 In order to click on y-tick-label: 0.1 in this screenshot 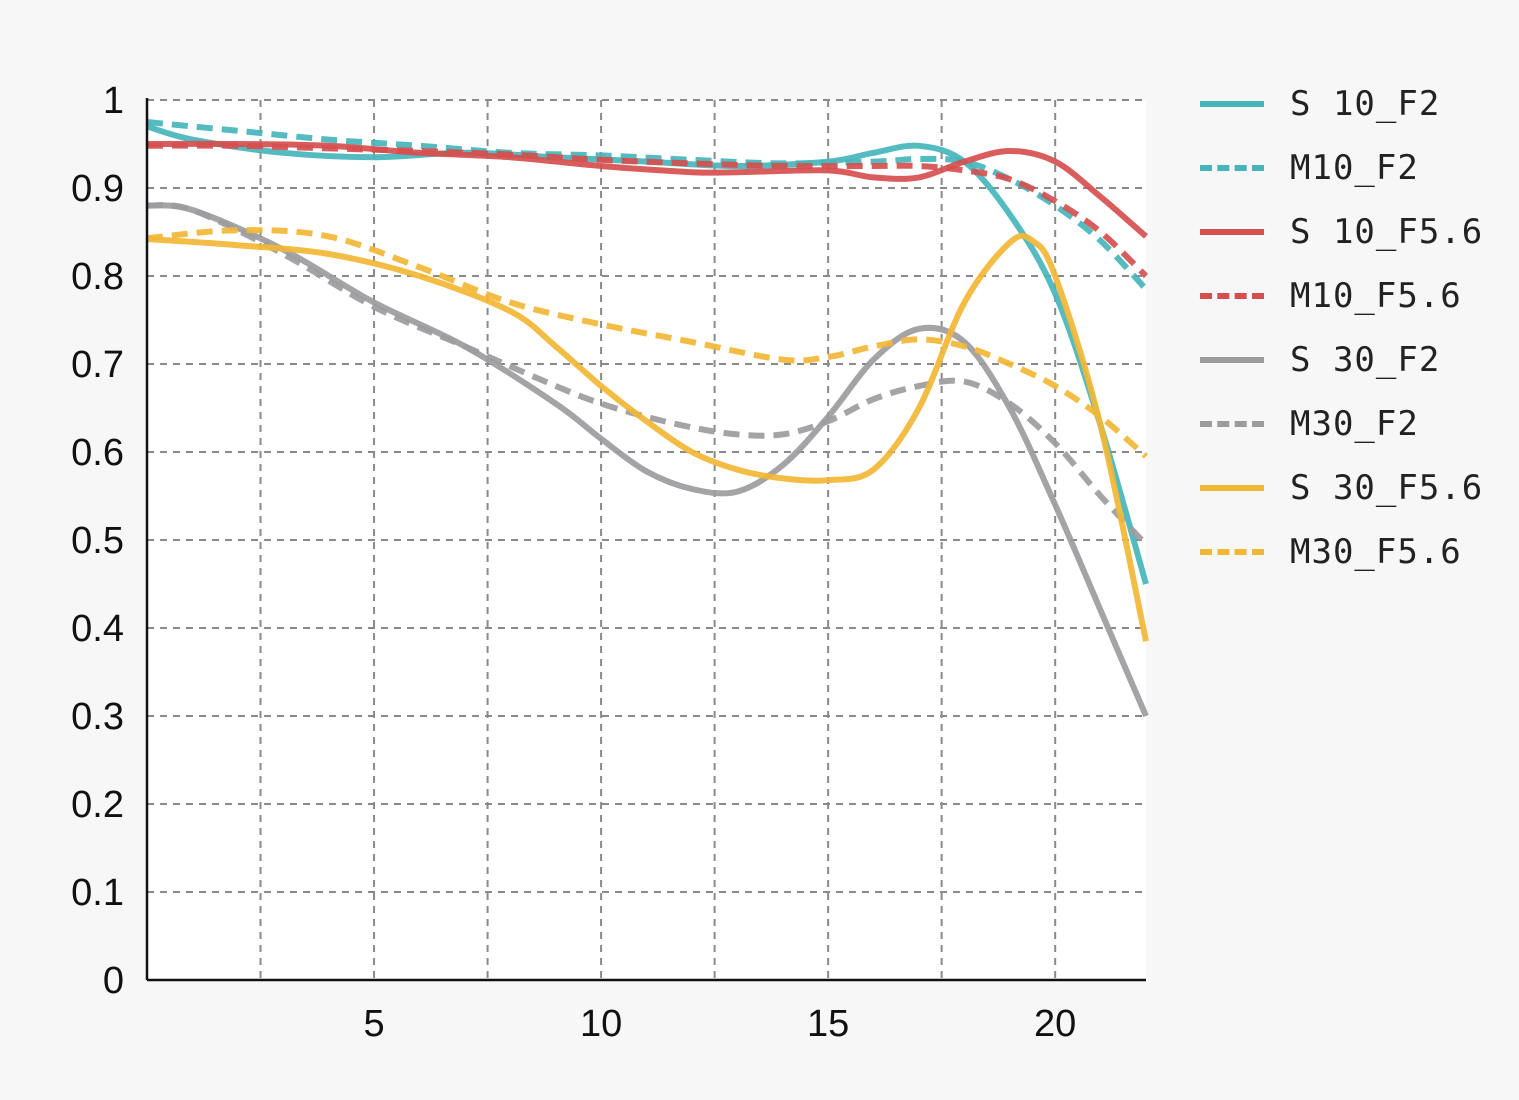, I will do `click(97, 893)`.